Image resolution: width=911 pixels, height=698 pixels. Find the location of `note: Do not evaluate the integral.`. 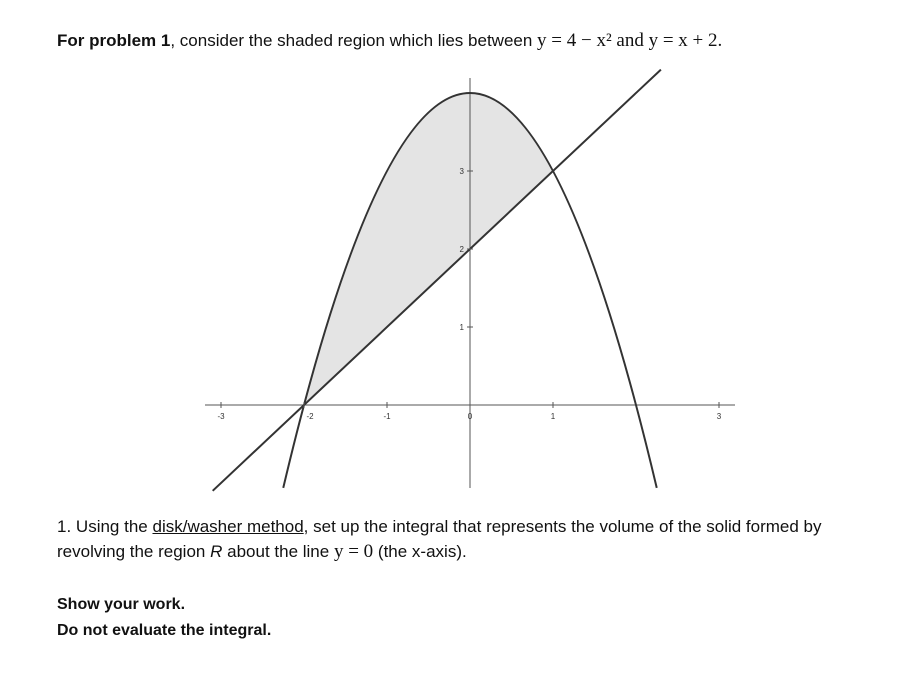

note: Do not evaluate the integral. is located at coordinates (164, 630).